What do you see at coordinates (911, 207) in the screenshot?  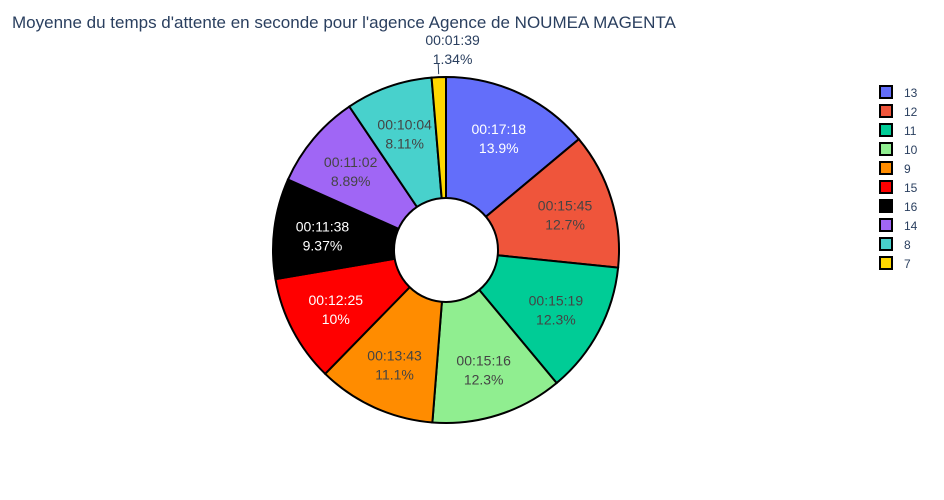 I see `legend-label-16: 16` at bounding box center [911, 207].